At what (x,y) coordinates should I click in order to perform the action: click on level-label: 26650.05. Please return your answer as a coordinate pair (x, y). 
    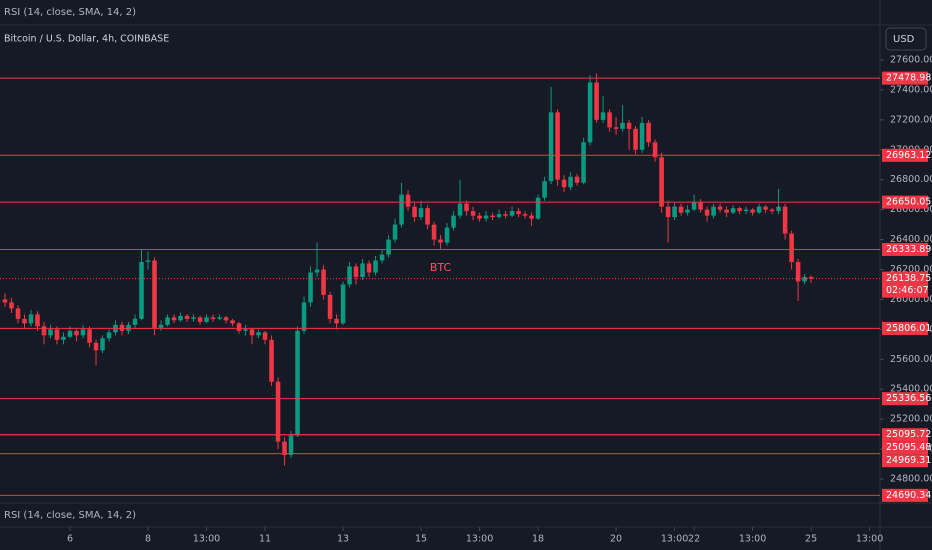
    Looking at the image, I should click on (908, 202).